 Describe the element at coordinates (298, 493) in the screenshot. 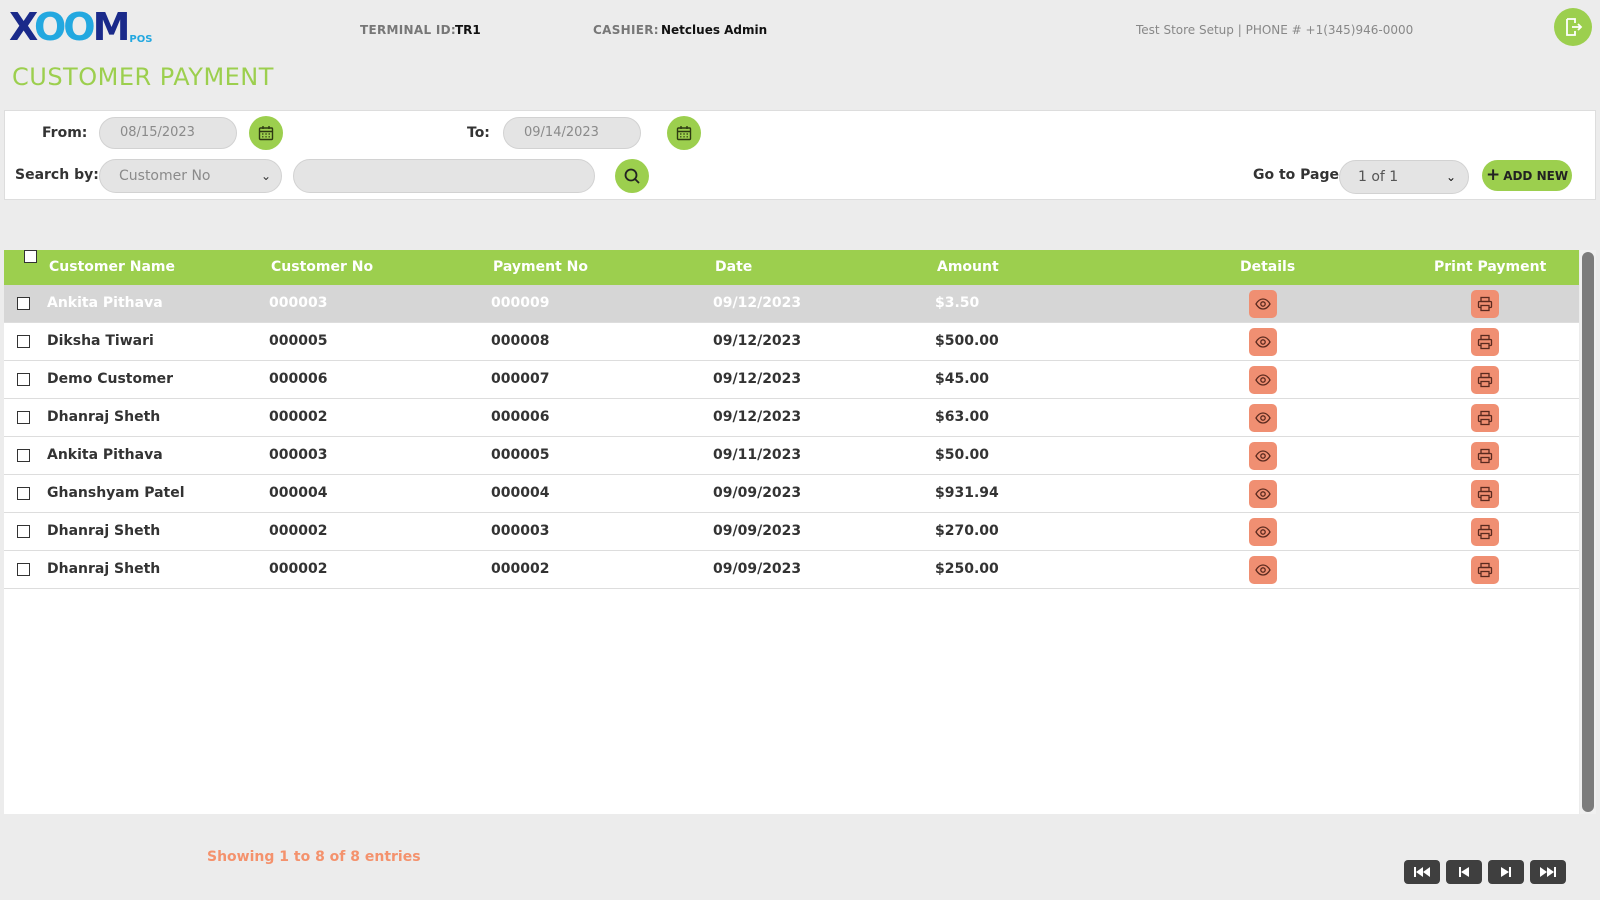

I see `customer-no-cell: 000004` at that location.